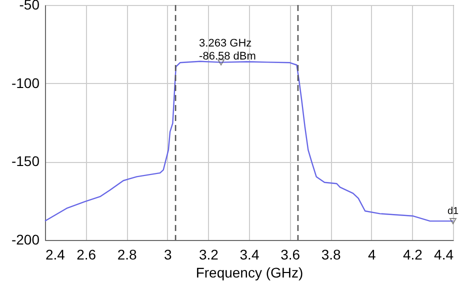  What do you see at coordinates (86, 254) in the screenshot?
I see `x-tick-label: 2.6` at bounding box center [86, 254].